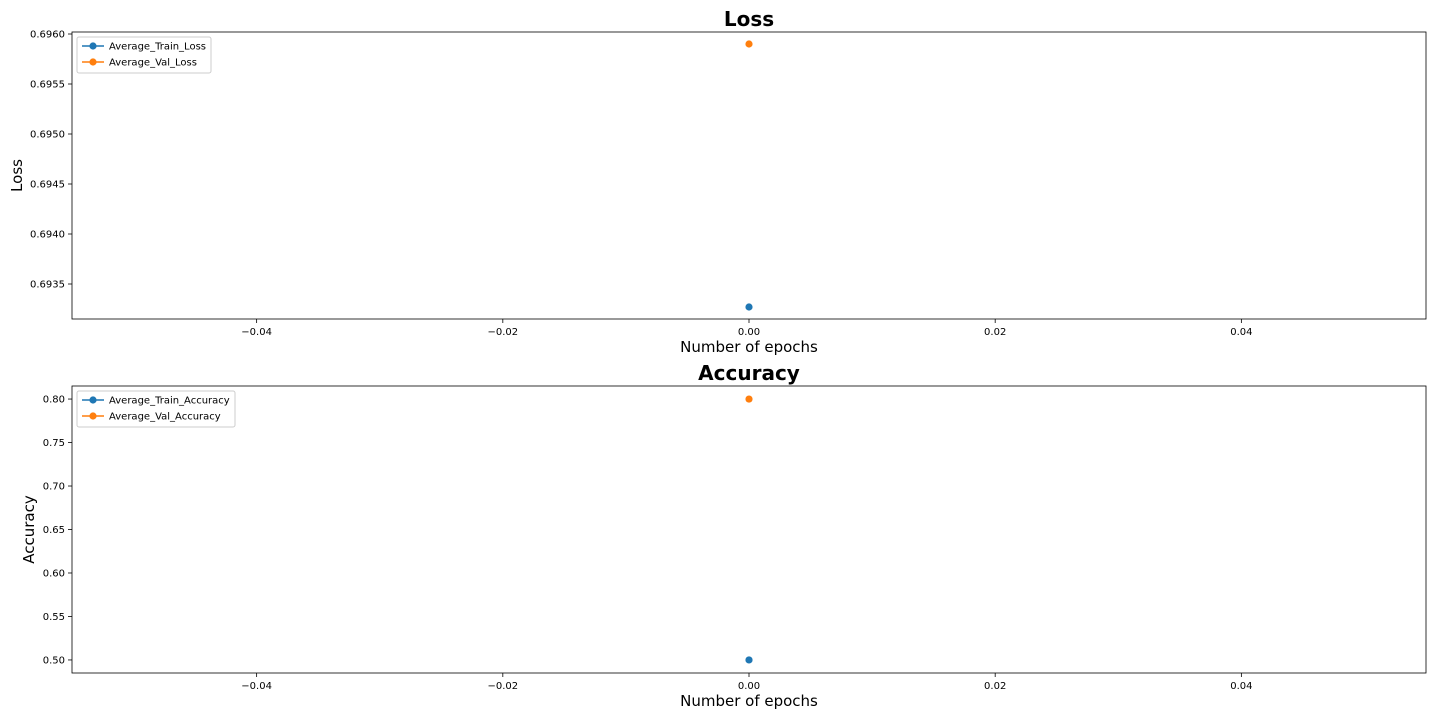 Image resolution: width=1440 pixels, height=720 pixels. What do you see at coordinates (749, 399) in the screenshot?
I see `accuracy-series-1-point` at bounding box center [749, 399].